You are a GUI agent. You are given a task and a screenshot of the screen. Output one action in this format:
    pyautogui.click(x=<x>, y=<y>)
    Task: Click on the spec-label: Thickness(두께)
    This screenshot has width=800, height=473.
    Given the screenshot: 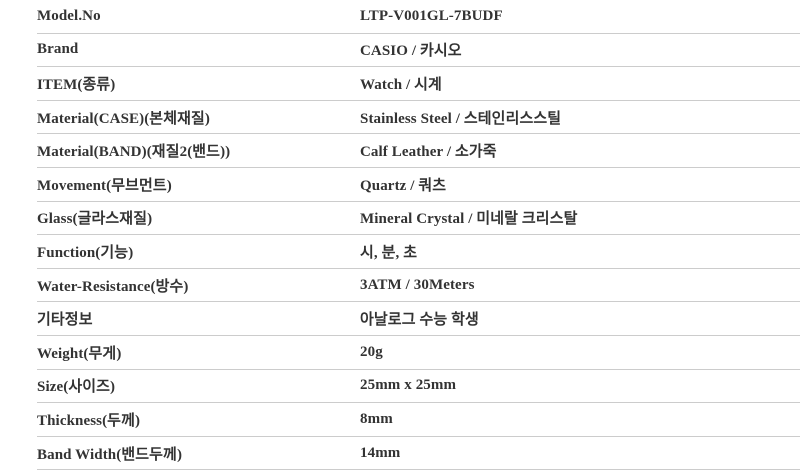 What is the action you would take?
    pyautogui.click(x=89, y=420)
    